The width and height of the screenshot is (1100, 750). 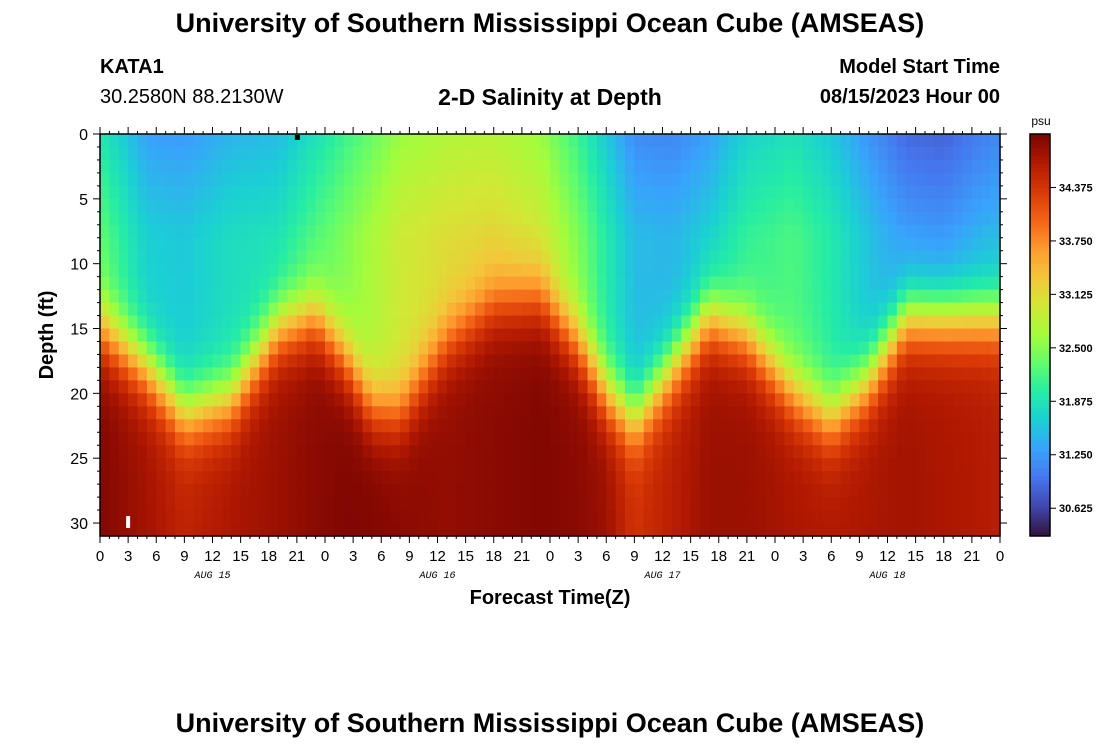 What do you see at coordinates (550, 598) in the screenshot?
I see `x-axis-label: Forecast Time(Z)` at bounding box center [550, 598].